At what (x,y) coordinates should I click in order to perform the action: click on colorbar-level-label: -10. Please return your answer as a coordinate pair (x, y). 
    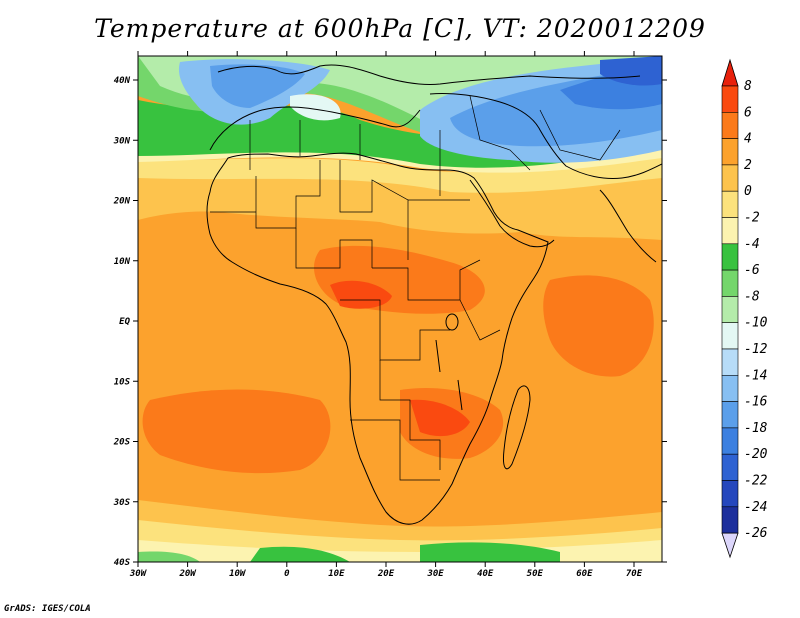
    Looking at the image, I should click on (756, 323).